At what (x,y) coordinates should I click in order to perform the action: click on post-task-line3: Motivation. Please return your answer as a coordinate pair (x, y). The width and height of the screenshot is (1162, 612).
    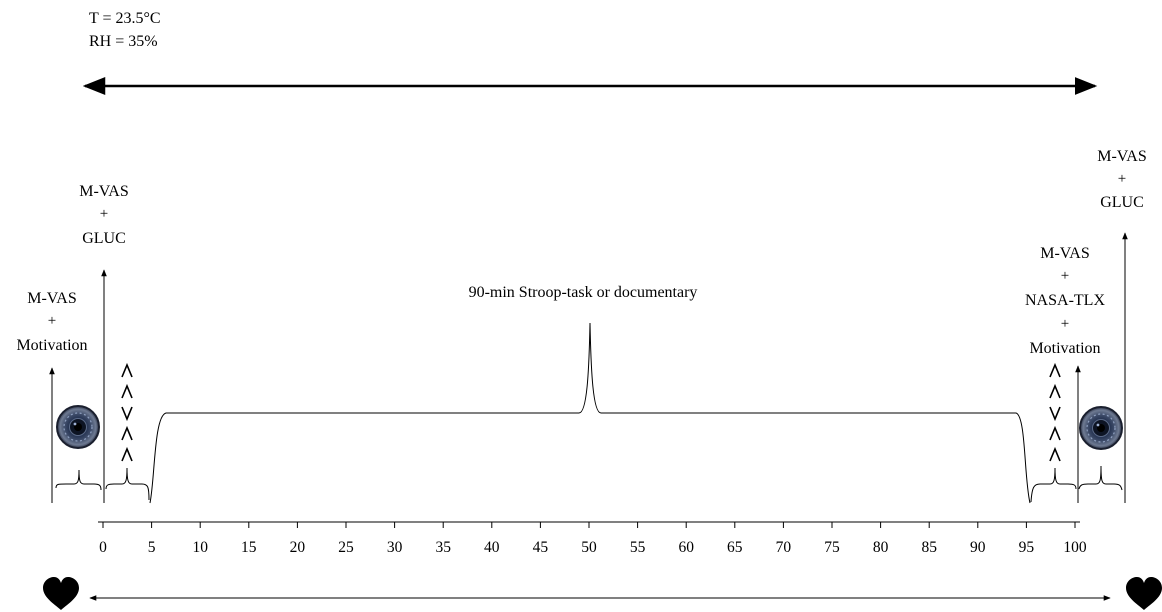
    Looking at the image, I should click on (1064, 348).